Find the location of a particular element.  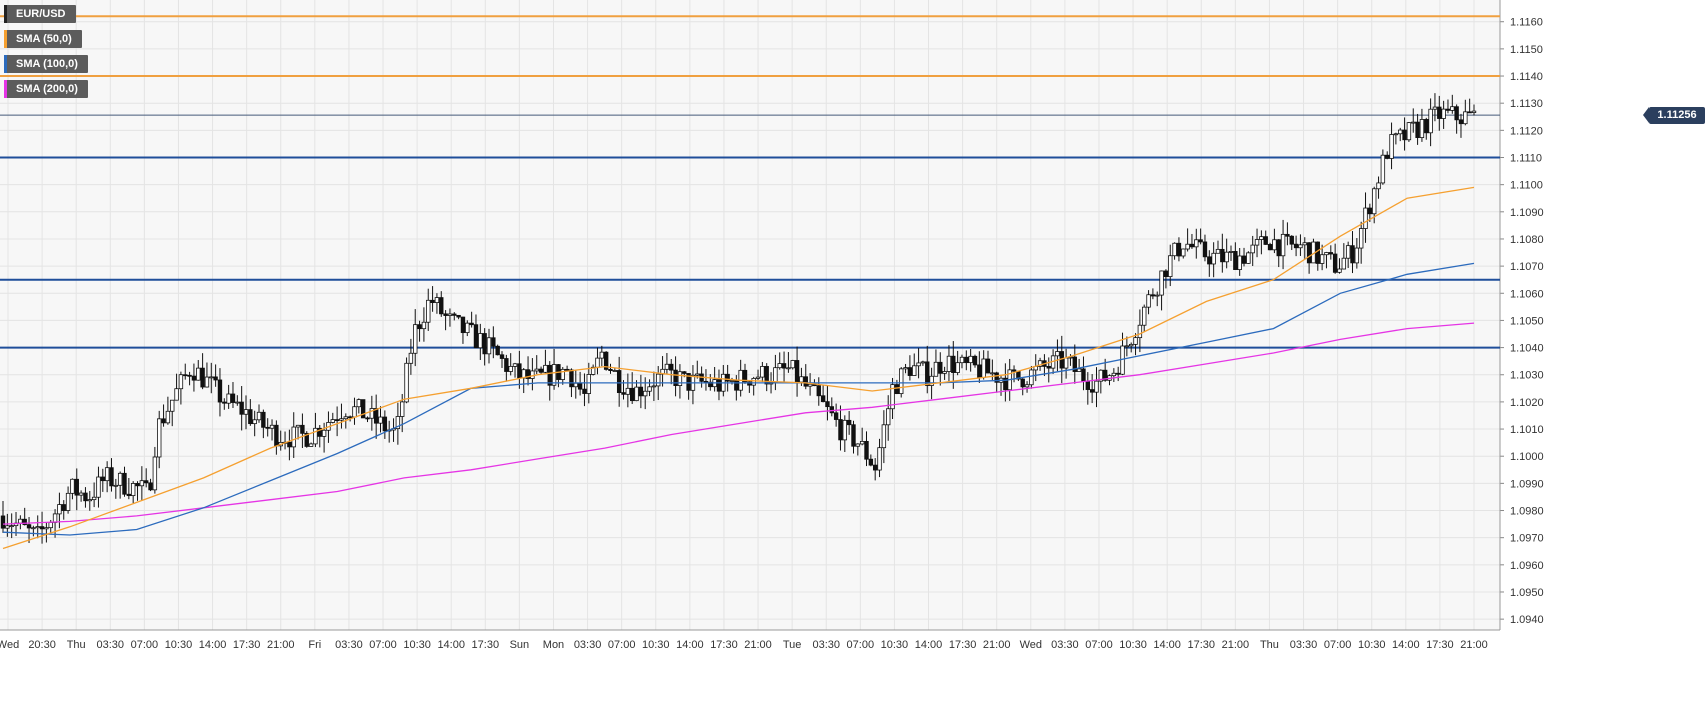

legend-sma50: SMA (50,0) is located at coordinates (43, 39).